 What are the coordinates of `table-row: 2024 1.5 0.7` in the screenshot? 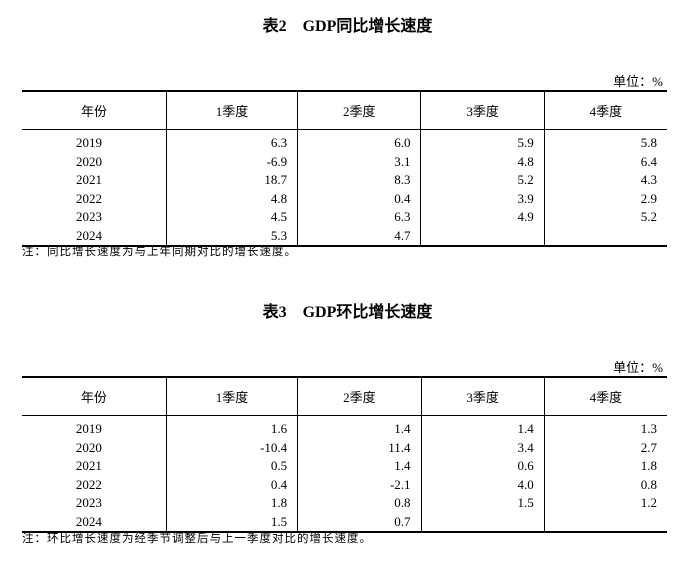 It's located at (344, 522).